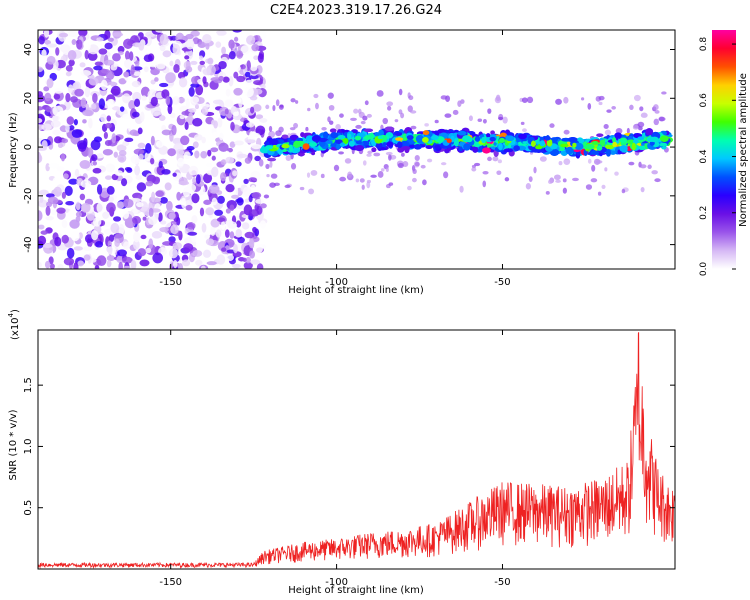 This screenshot has height=600, width=750. I want to click on spectrogram-x-tick-label: -150, so click(170, 282).